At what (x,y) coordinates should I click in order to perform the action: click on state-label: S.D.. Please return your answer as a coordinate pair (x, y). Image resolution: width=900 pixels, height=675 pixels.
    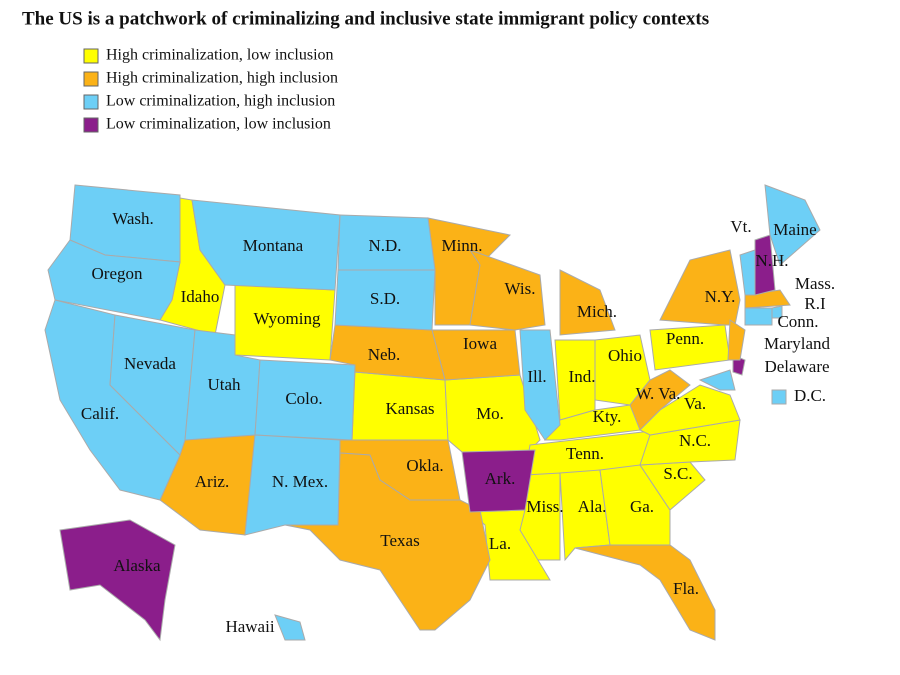
    Looking at the image, I should click on (385, 298).